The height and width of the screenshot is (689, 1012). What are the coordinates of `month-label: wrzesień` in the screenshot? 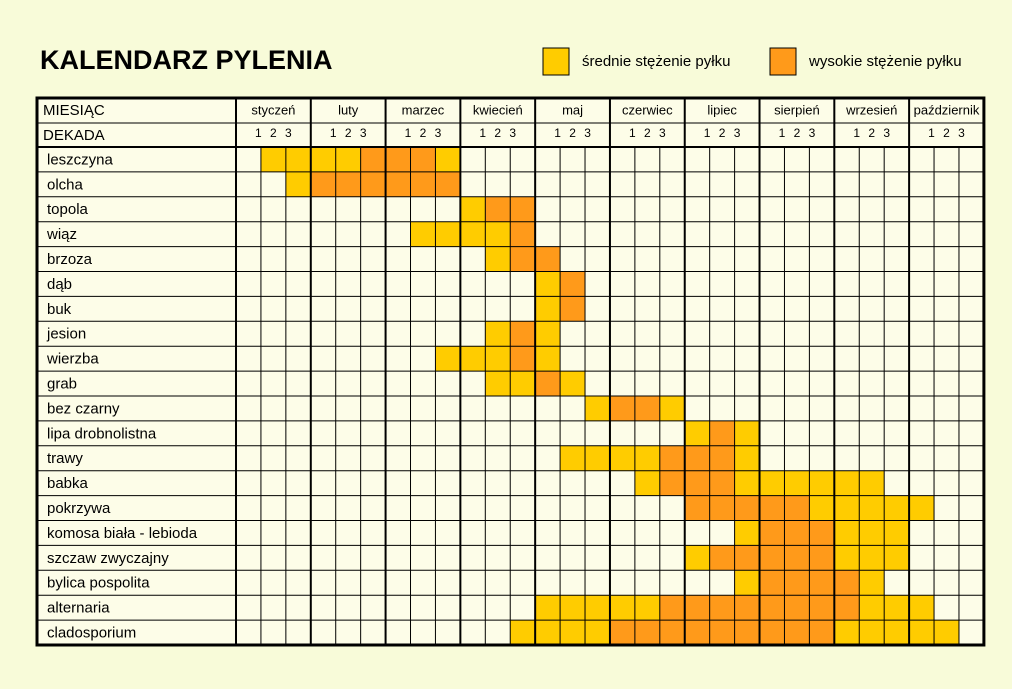 It's located at (871, 109).